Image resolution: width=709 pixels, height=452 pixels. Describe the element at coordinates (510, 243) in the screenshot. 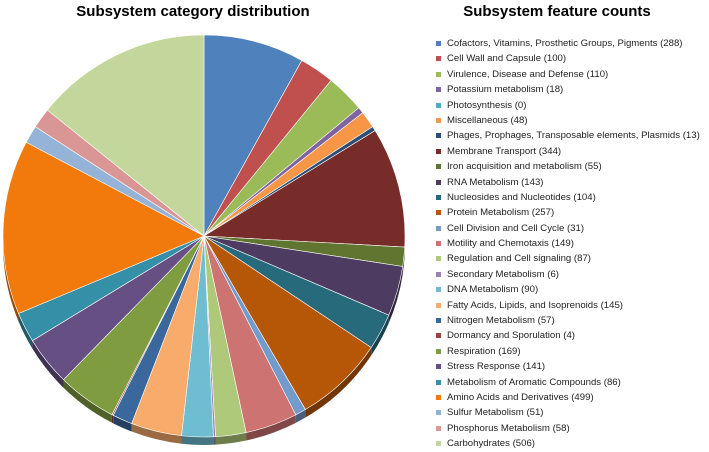

I see `legend-label: Motility and Chemotaxis (149)` at that location.